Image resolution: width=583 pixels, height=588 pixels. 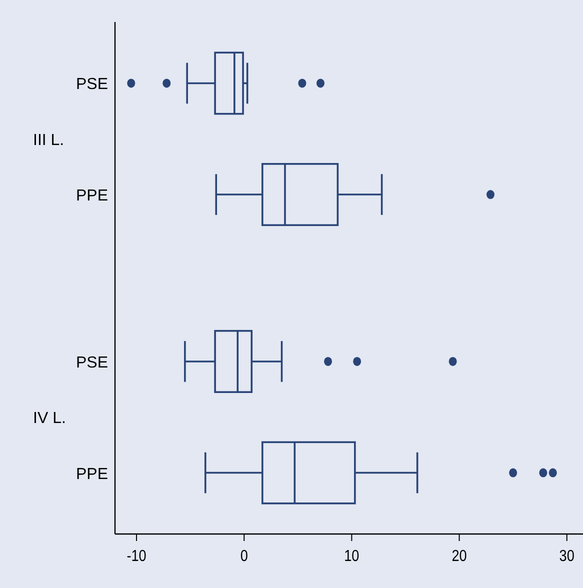 What do you see at coordinates (48, 140) in the screenshot?
I see `text: III L.` at bounding box center [48, 140].